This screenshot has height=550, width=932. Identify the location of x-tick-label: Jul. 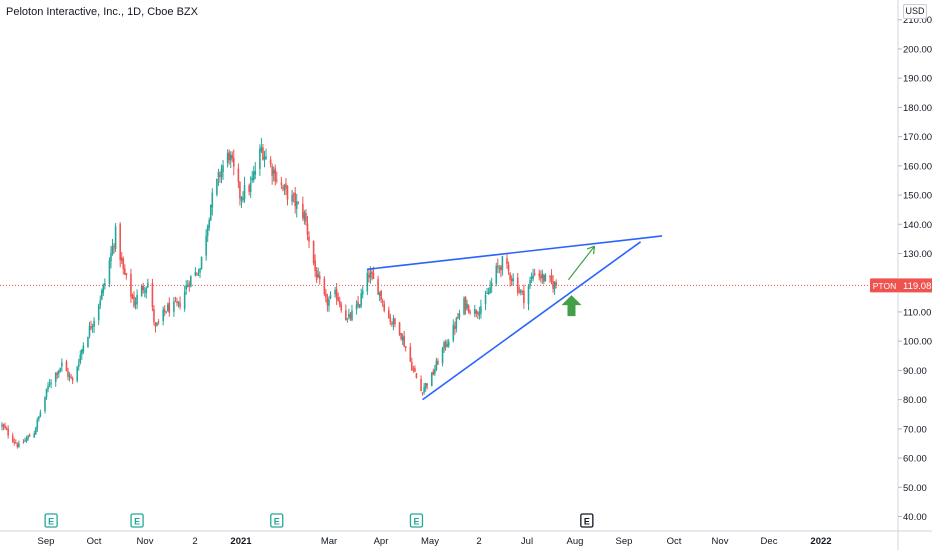
(527, 541).